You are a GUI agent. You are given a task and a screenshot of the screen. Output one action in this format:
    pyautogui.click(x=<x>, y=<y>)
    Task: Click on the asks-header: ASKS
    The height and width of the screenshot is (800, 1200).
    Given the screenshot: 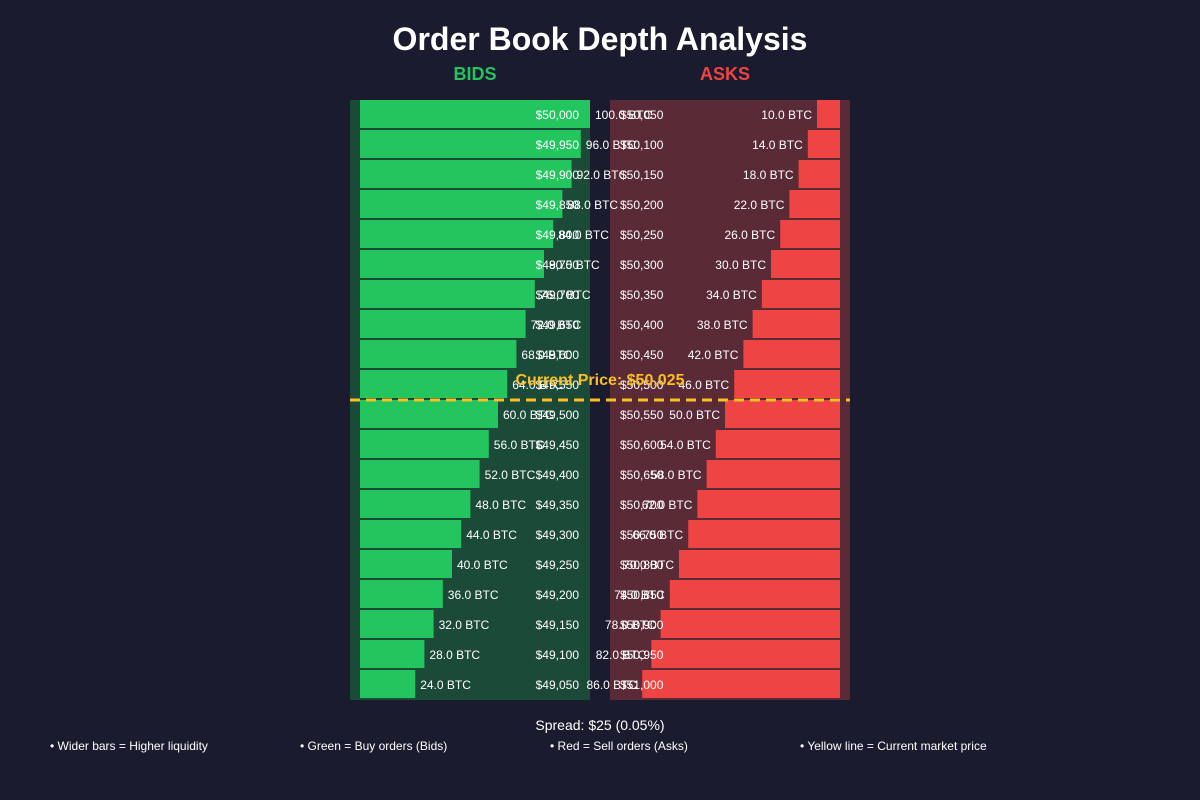 What is the action you would take?
    pyautogui.click(x=725, y=74)
    